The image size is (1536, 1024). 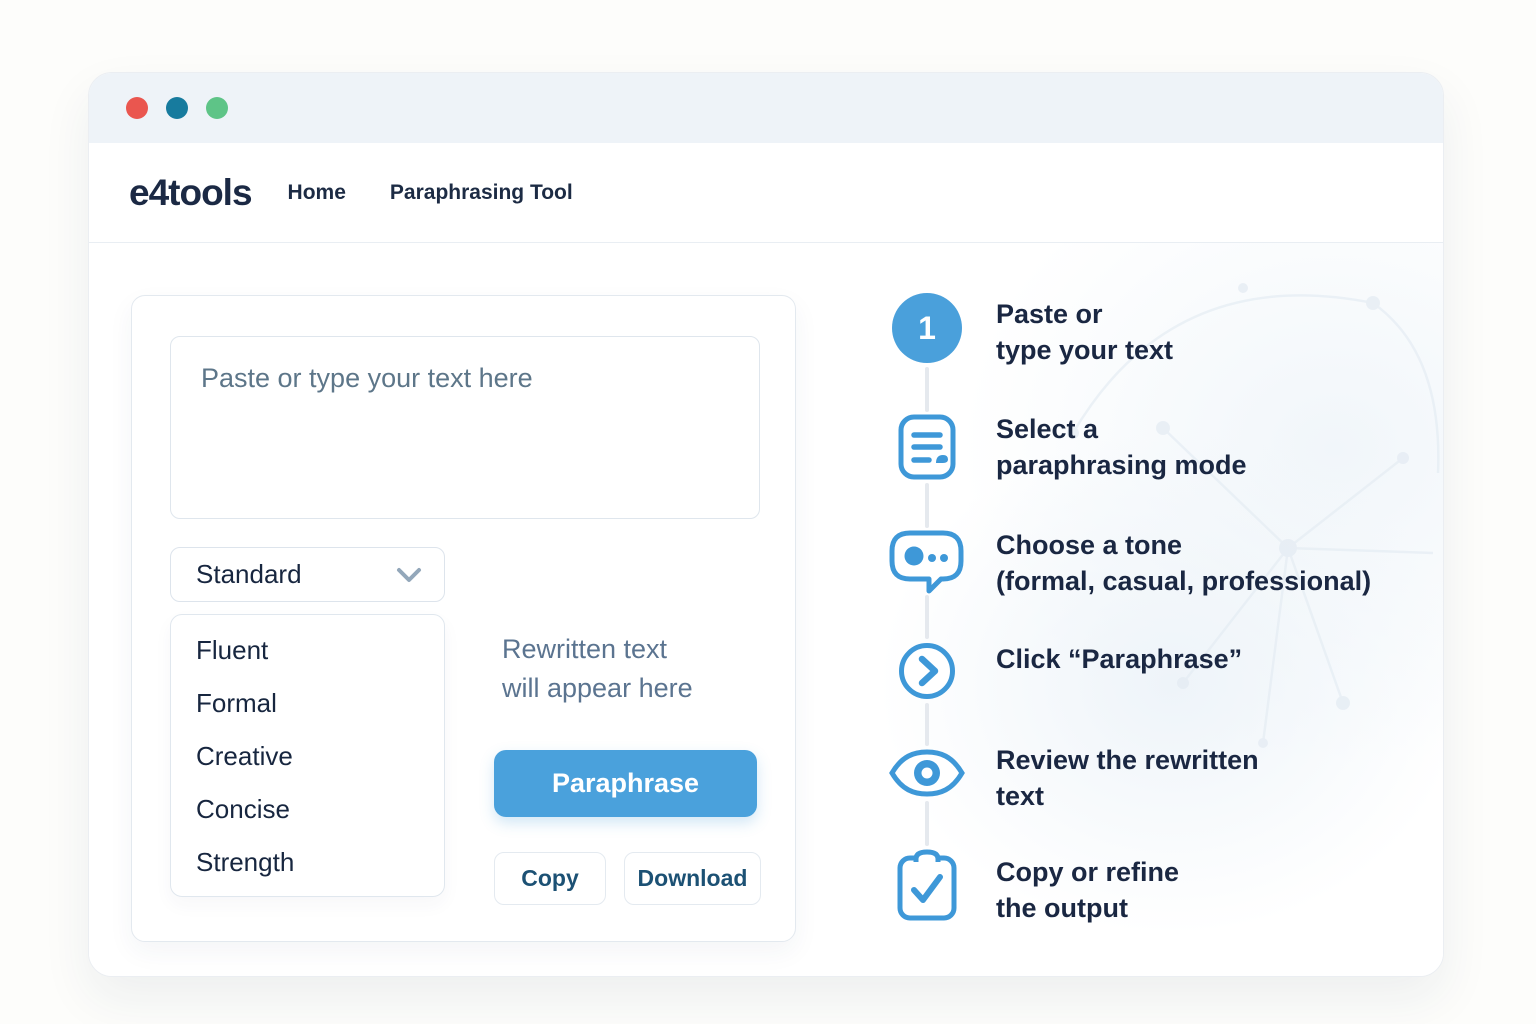 What do you see at coordinates (766, 193) in the screenshot?
I see `top-navbar: e4tools Home Paraphrasing Tool` at bounding box center [766, 193].